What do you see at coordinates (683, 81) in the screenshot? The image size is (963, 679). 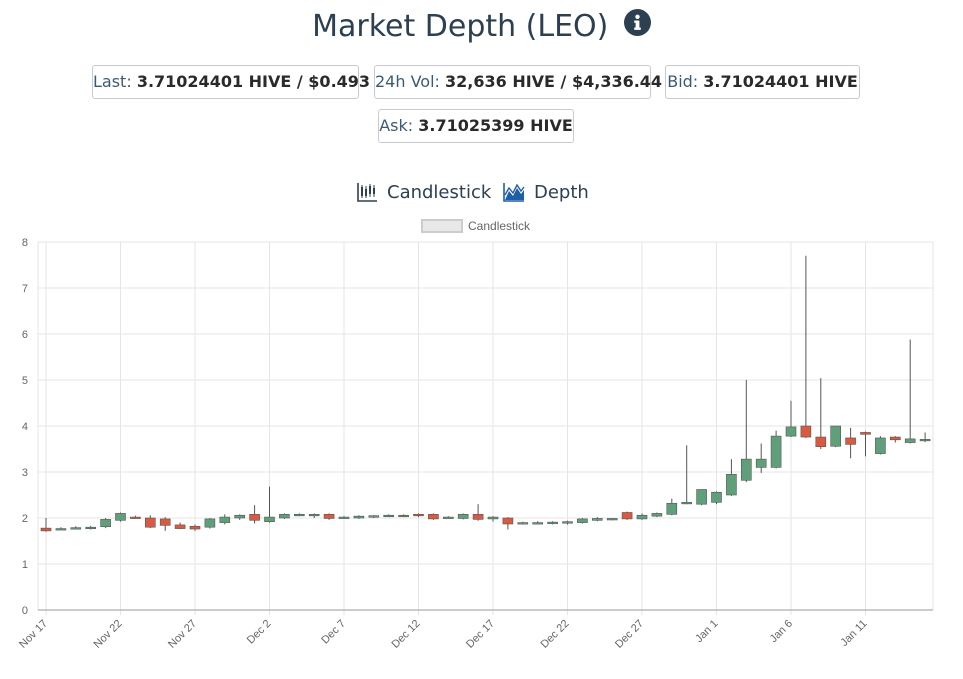 I see `bid-label: Bid:` at bounding box center [683, 81].